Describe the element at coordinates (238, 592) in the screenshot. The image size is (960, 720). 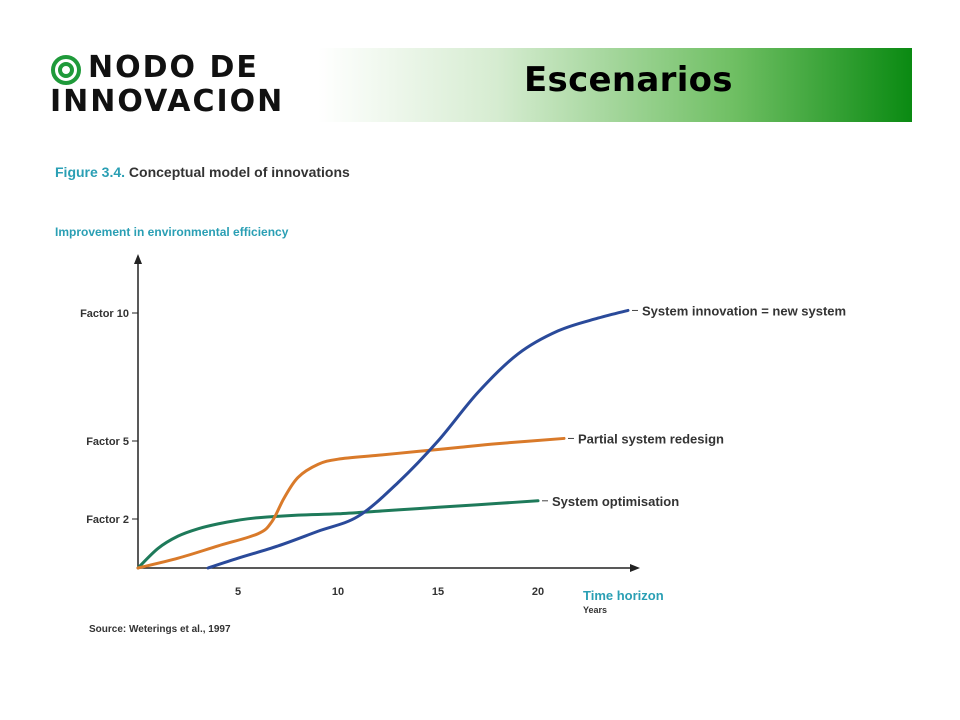
I see `x-tick-label: 5` at that location.